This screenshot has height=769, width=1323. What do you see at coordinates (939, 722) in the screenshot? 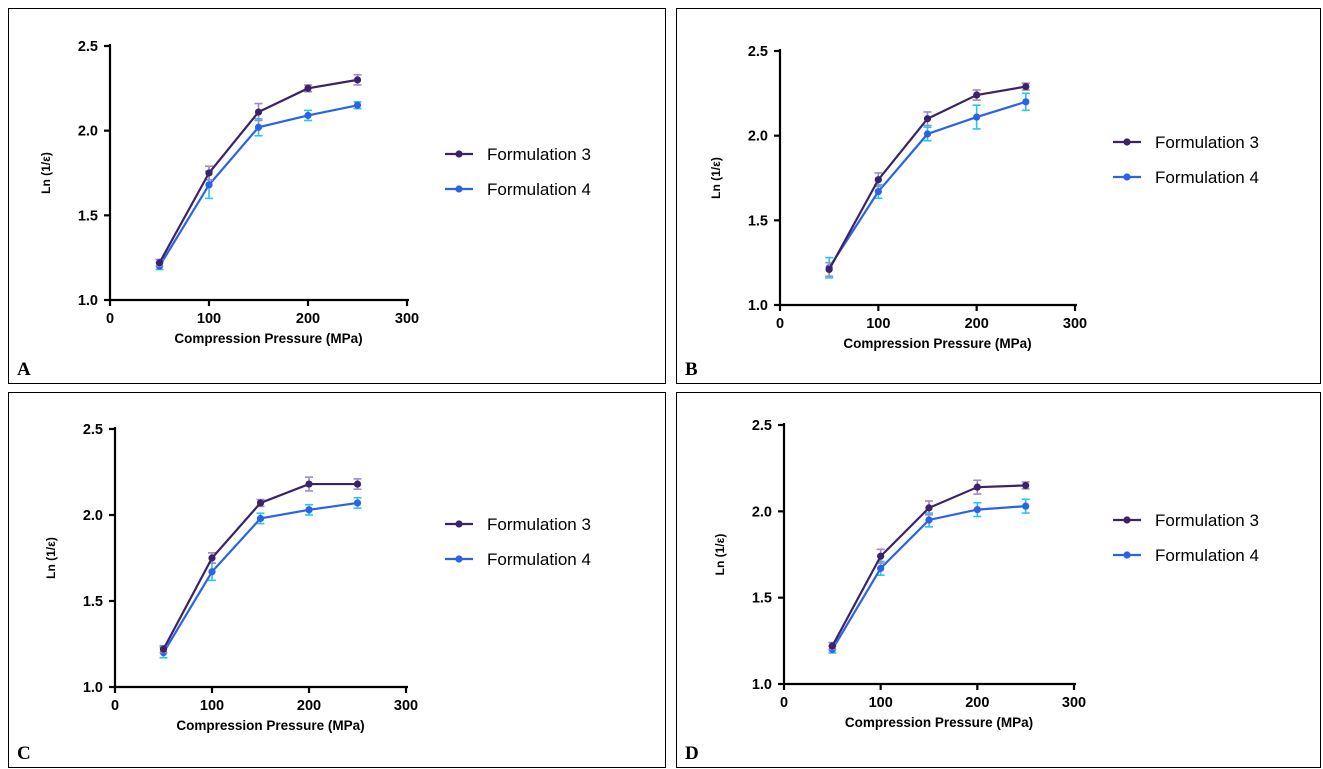
I see `x-axis-label-d: Compression Pressure (MPa)` at bounding box center [939, 722].